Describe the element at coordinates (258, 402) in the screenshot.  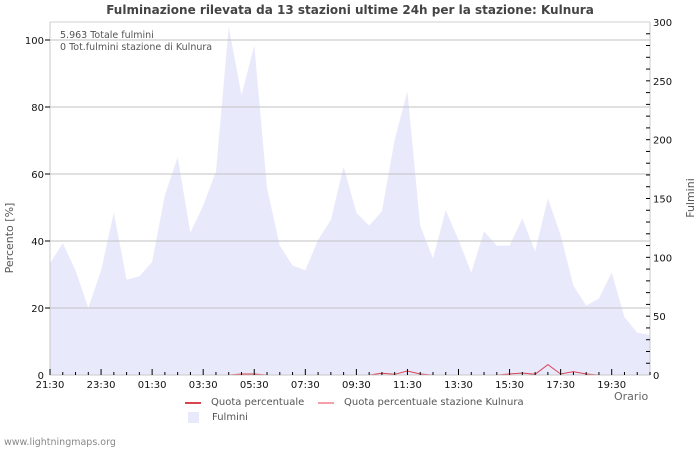
I see `legend-label-quota: Quota percentuale` at that location.